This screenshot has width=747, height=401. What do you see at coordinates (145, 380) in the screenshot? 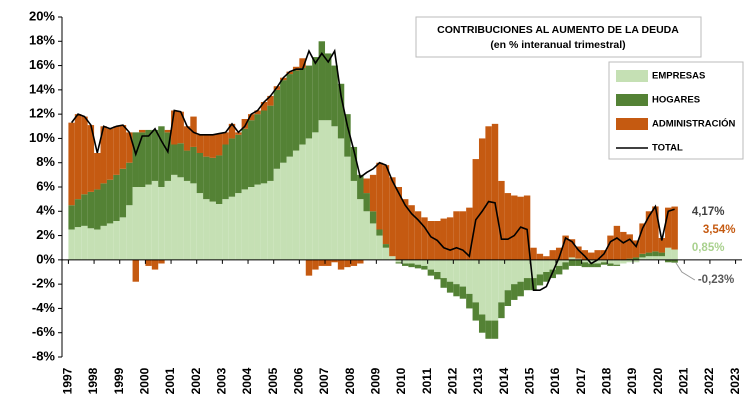
I see `x-tick-label: 2000` at bounding box center [145, 380].